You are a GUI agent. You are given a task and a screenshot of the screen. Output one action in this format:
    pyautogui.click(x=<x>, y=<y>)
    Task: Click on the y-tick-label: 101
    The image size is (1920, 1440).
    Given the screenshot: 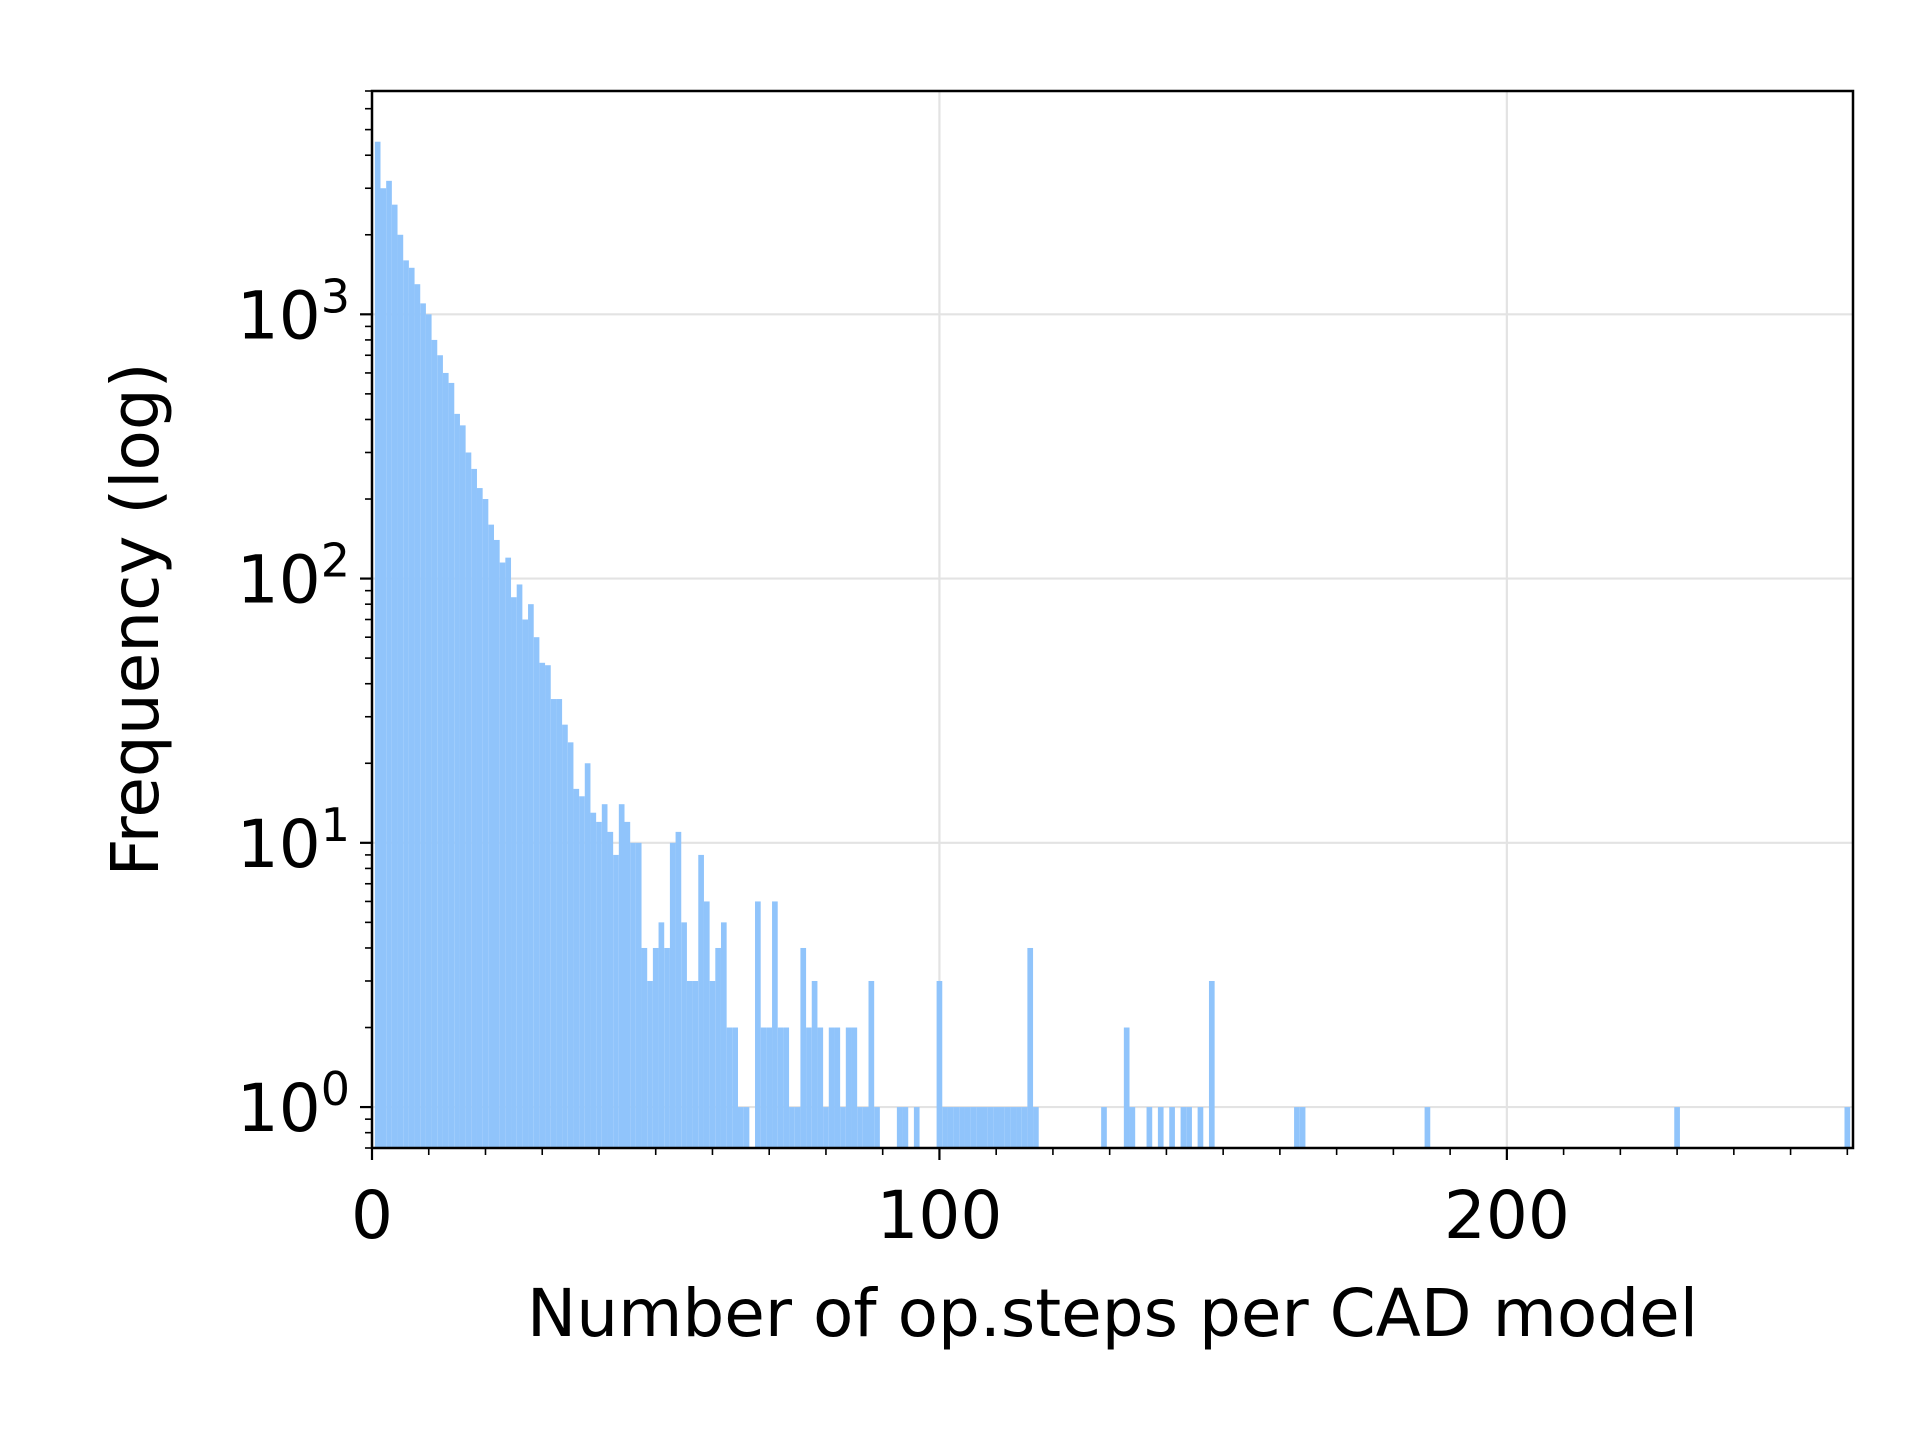 What is the action you would take?
    pyautogui.click(x=293, y=840)
    